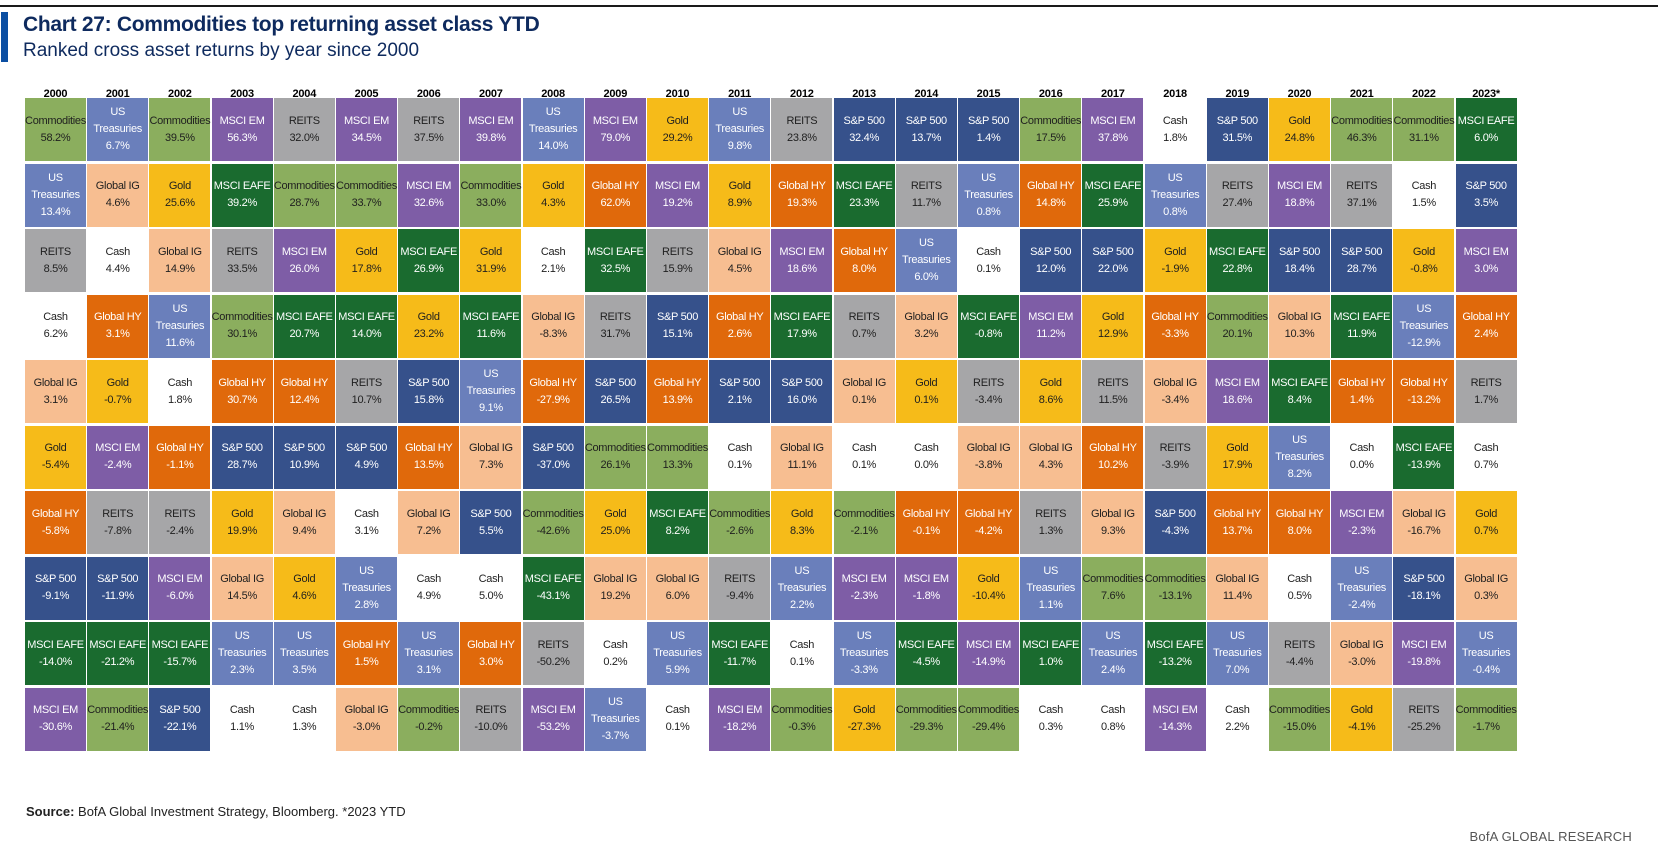 The image size is (1658, 858). Describe the element at coordinates (428, 530) in the screenshot. I see `return-value: 7.2%` at that location.